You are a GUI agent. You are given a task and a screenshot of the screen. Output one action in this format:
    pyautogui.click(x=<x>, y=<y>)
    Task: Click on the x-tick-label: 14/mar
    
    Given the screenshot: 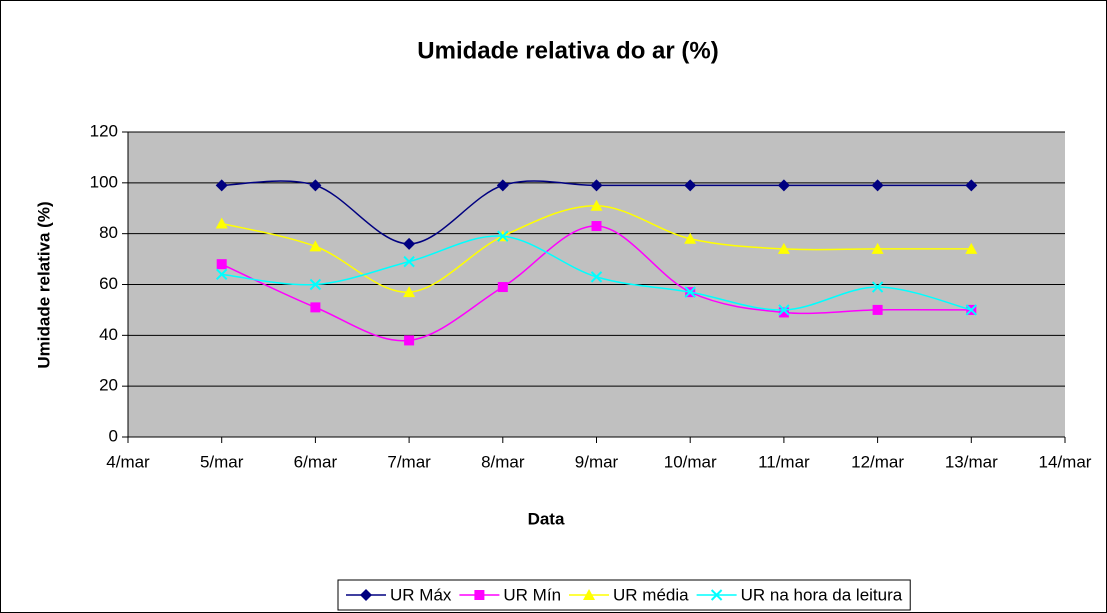 What is the action you would take?
    pyautogui.click(x=1065, y=461)
    